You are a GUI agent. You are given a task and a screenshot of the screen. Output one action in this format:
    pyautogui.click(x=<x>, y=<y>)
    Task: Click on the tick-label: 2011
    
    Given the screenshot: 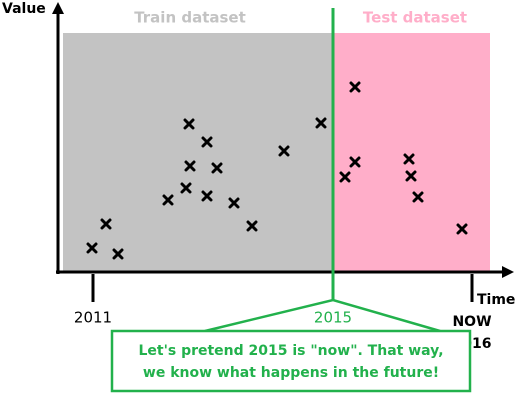 What is the action you would take?
    pyautogui.click(x=93, y=318)
    